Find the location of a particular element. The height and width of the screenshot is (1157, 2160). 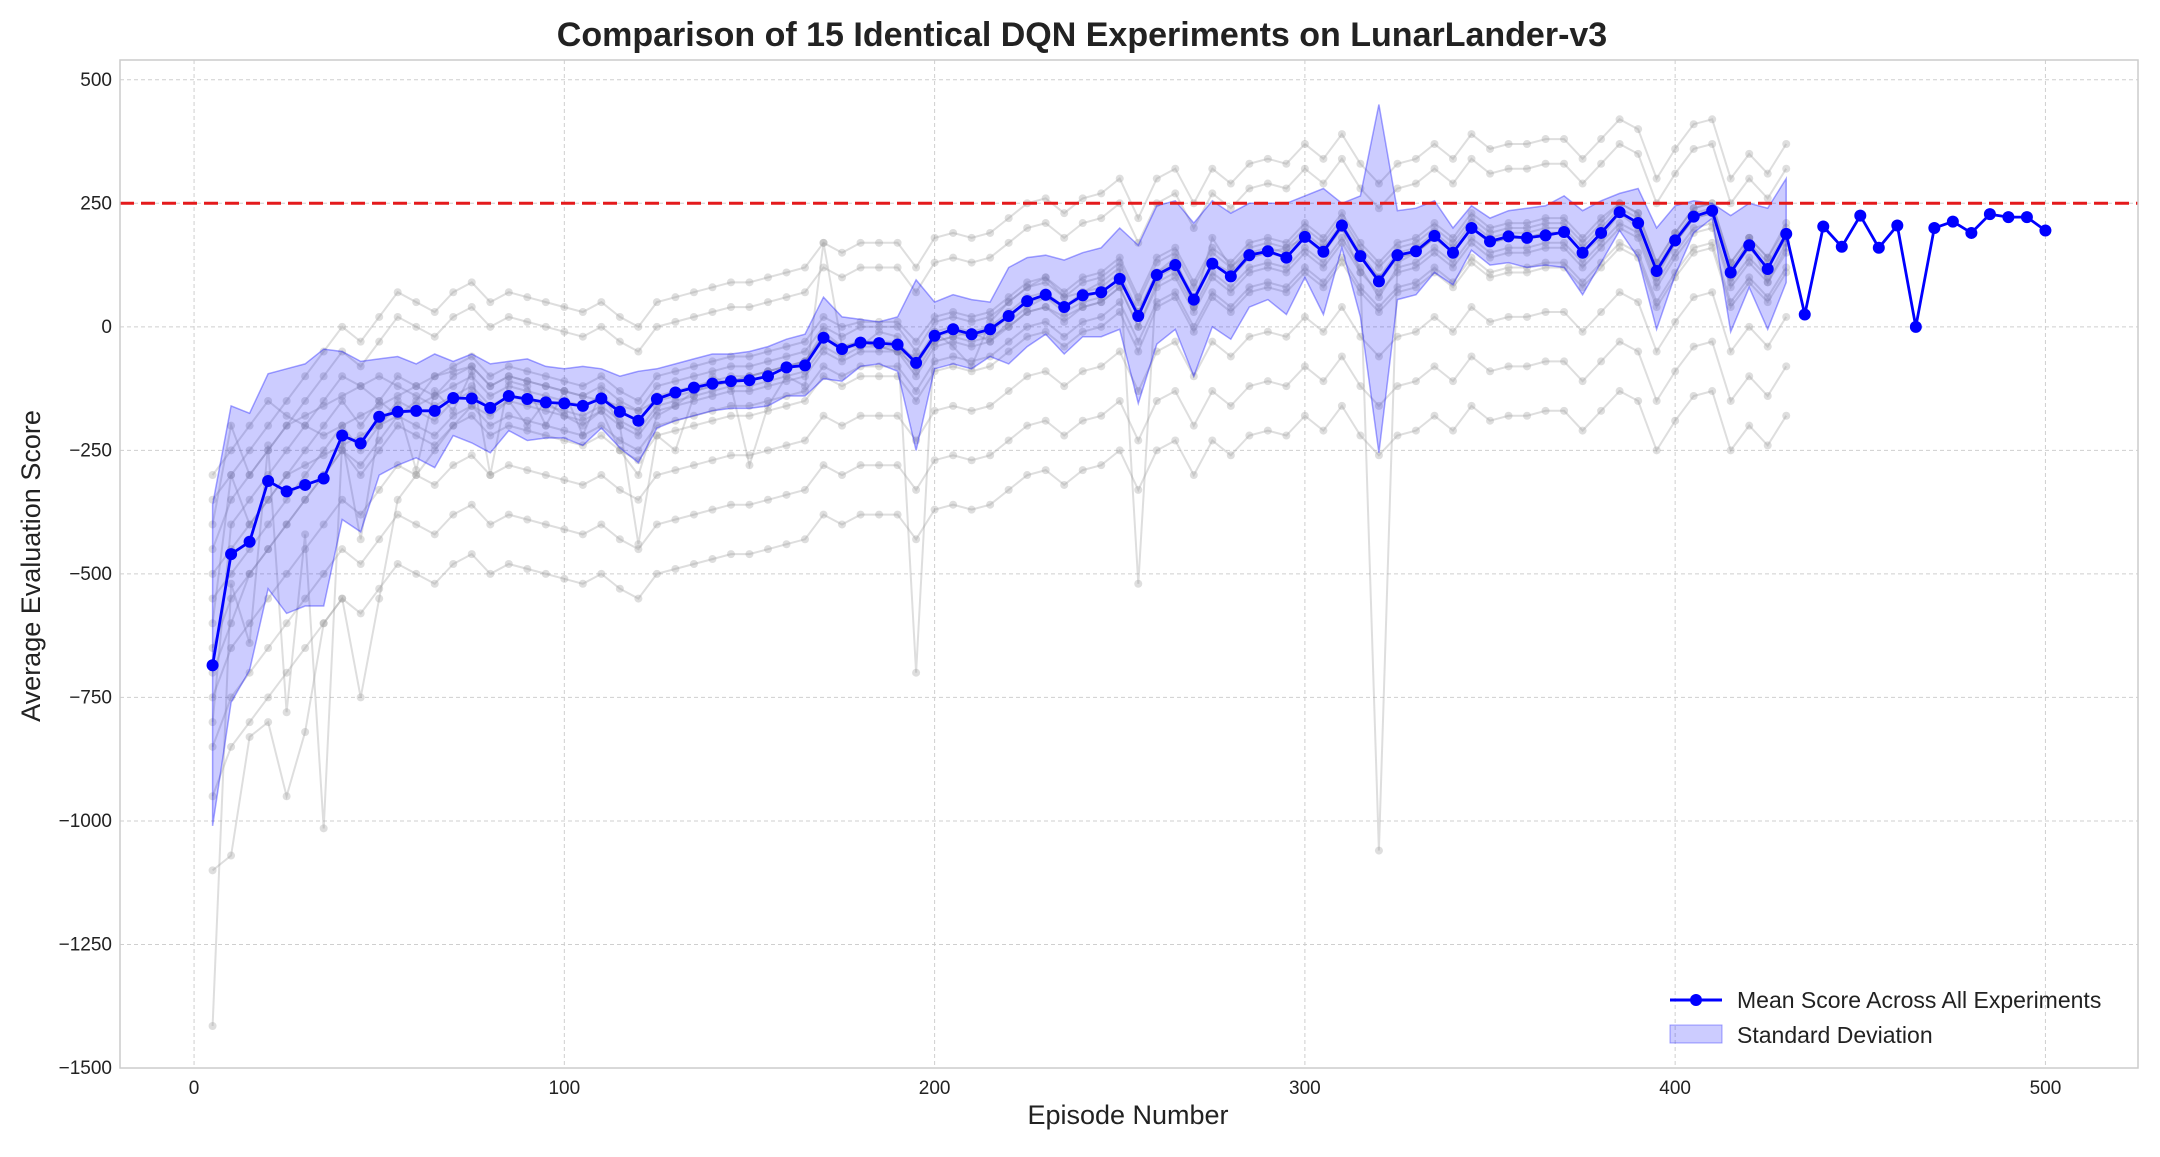

y-tick-label: −1000 is located at coordinates (85, 821).